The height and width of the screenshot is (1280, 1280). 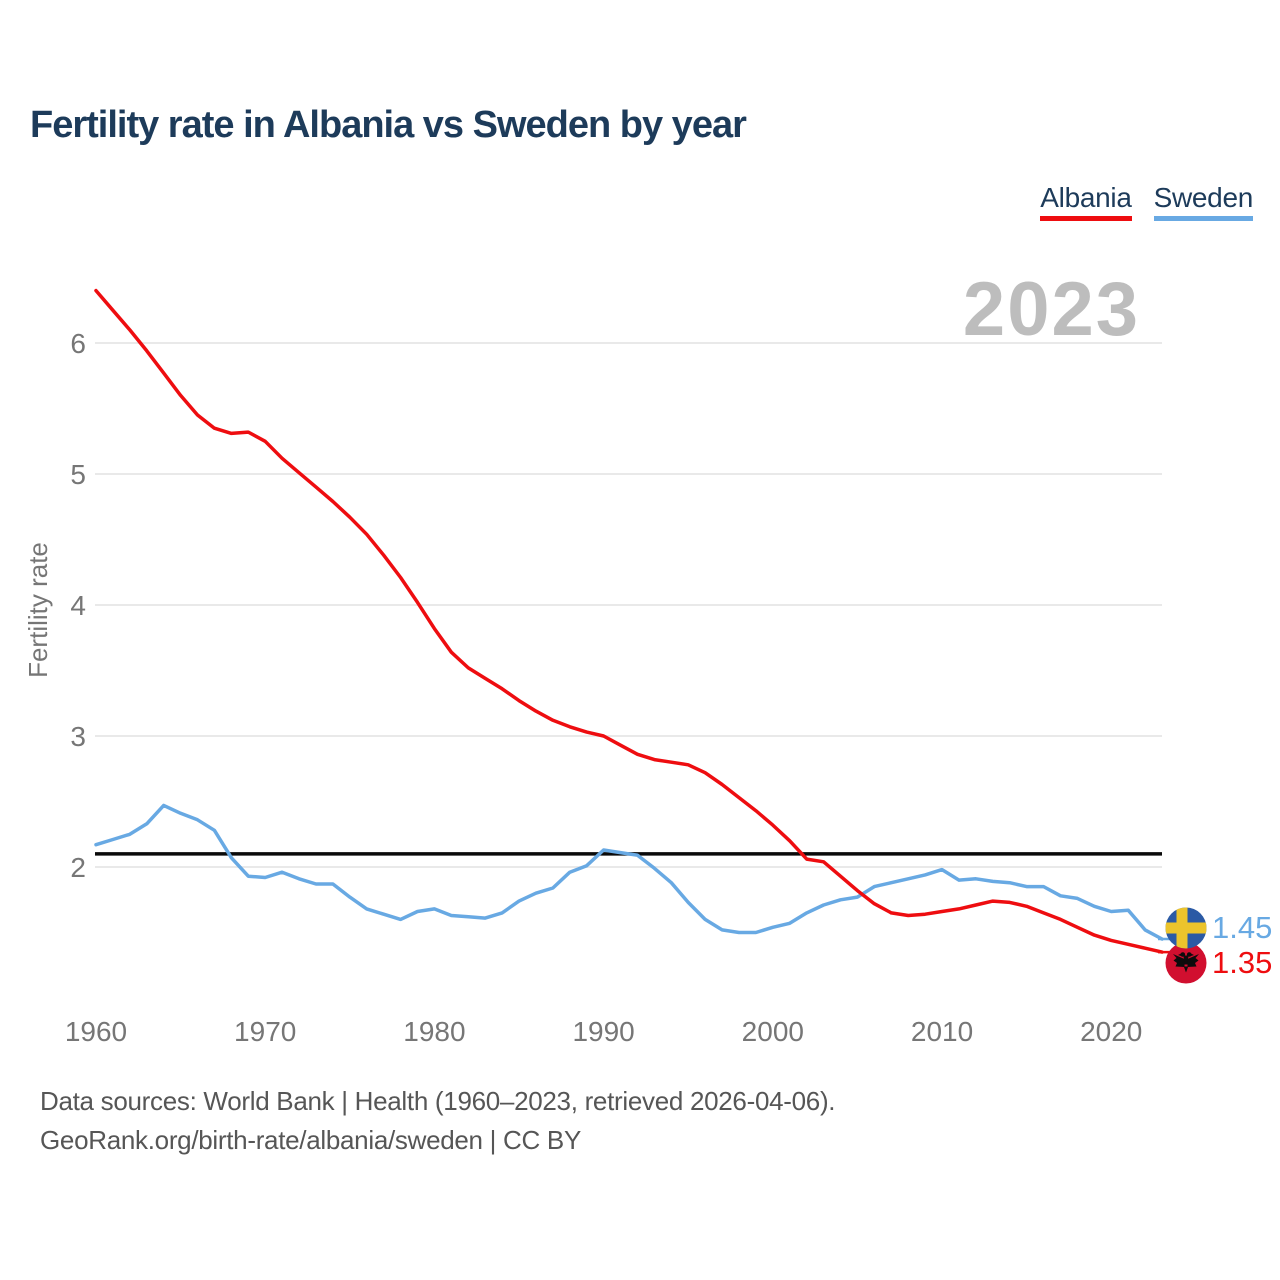 I want to click on sweden-line, so click(x=629, y=872).